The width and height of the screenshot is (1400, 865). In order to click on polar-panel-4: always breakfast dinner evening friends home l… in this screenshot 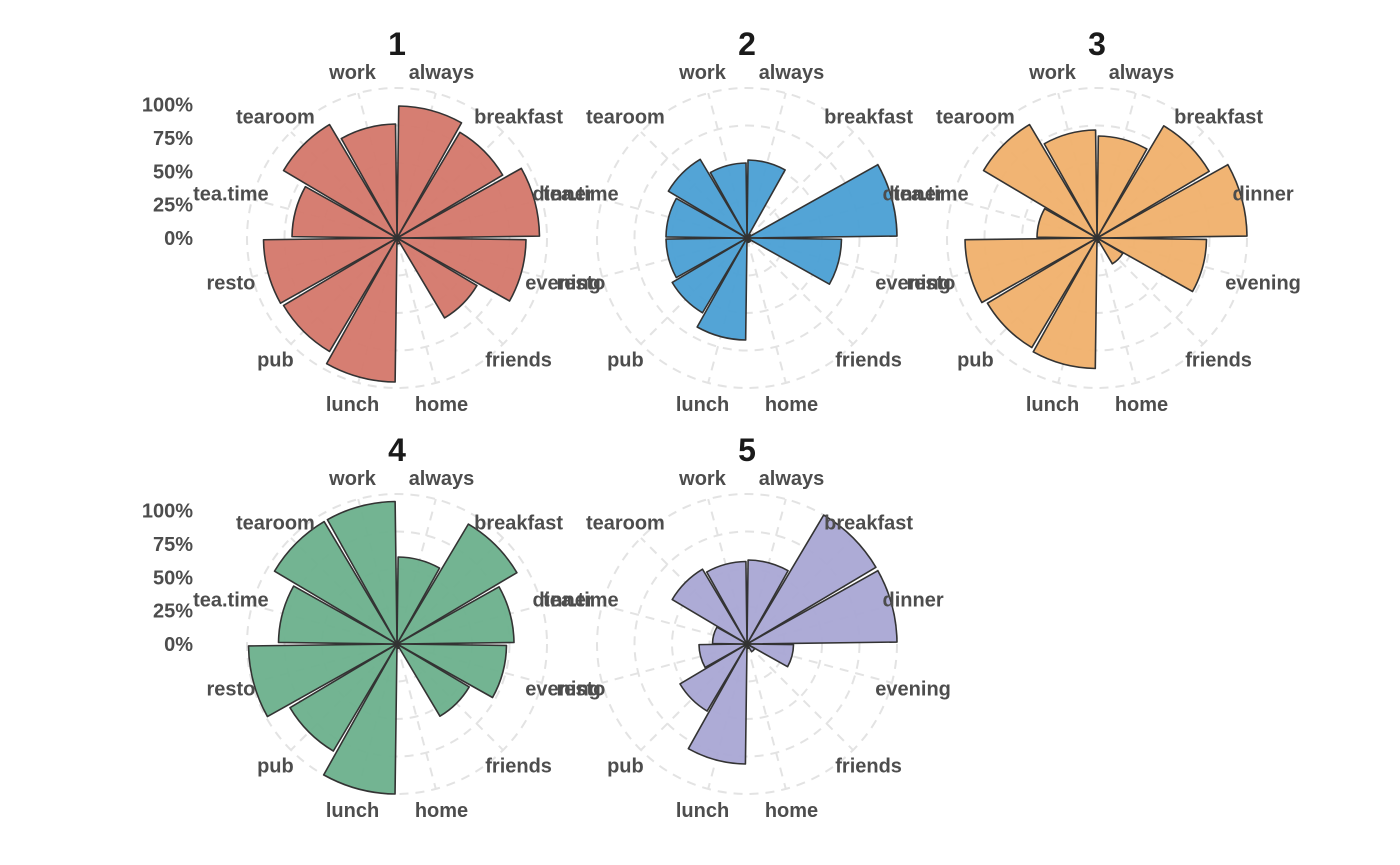, I will do `click(371, 627)`.